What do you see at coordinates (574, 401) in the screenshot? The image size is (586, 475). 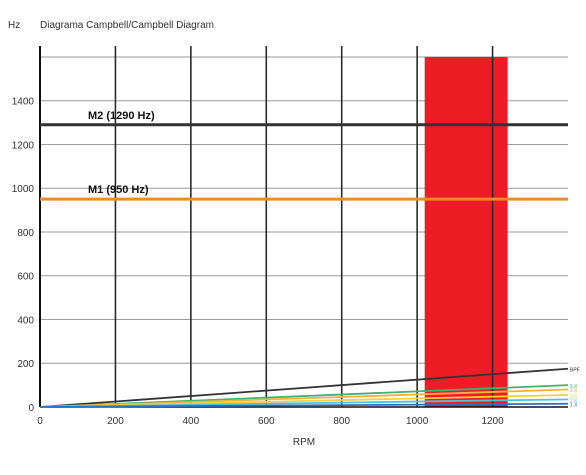 I see `series-label-4: 2 X` at bounding box center [574, 401].